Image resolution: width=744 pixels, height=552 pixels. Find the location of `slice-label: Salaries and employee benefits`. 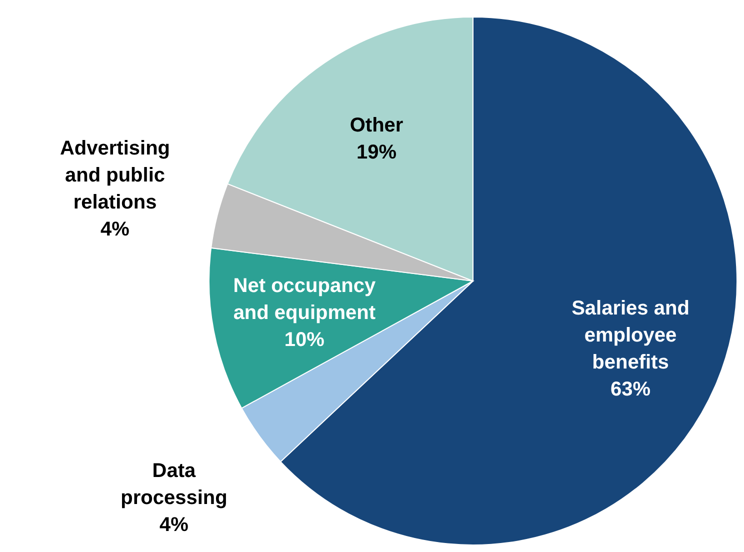

slice-label: Salaries and employee benefits is located at coordinates (631, 336).